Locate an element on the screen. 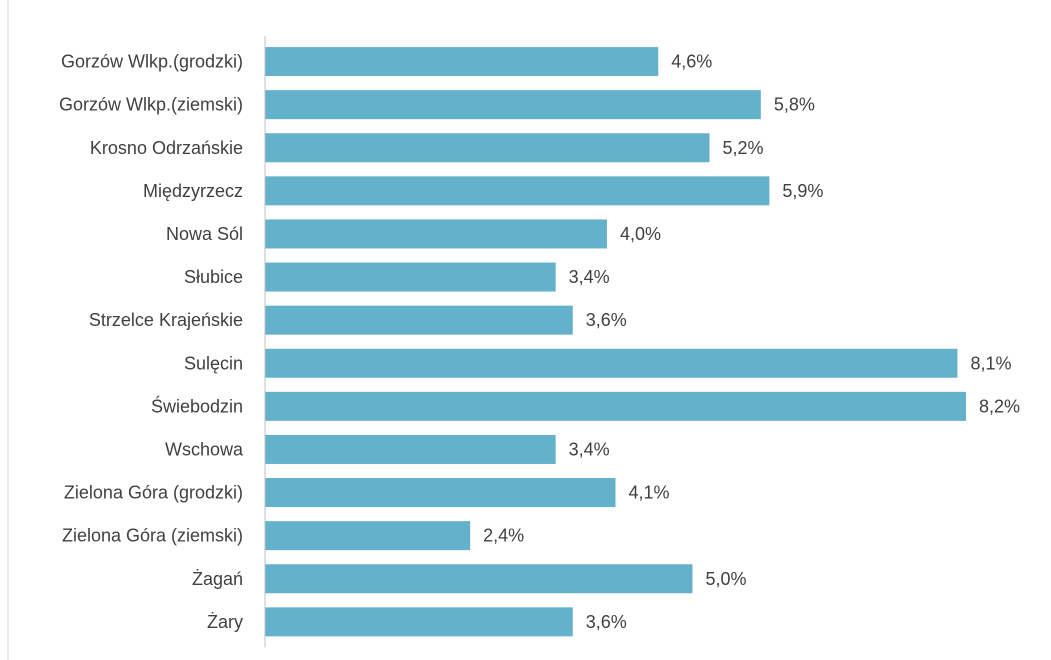 This screenshot has width=1051, height=660. value-label: 4,0% is located at coordinates (640, 234).